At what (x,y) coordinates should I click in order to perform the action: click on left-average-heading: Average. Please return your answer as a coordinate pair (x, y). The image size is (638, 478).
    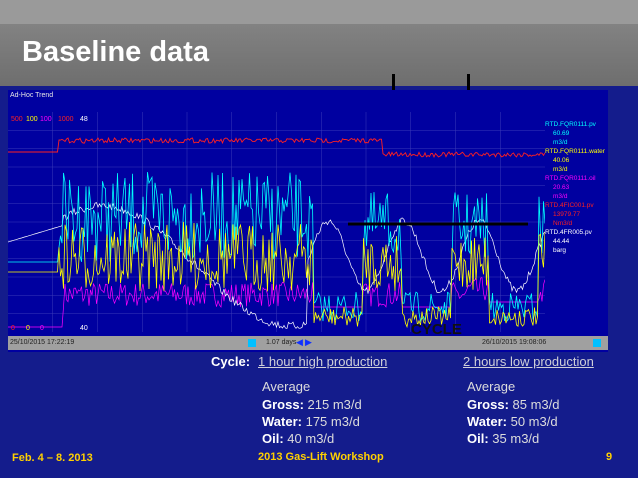
    Looking at the image, I should click on (286, 386).